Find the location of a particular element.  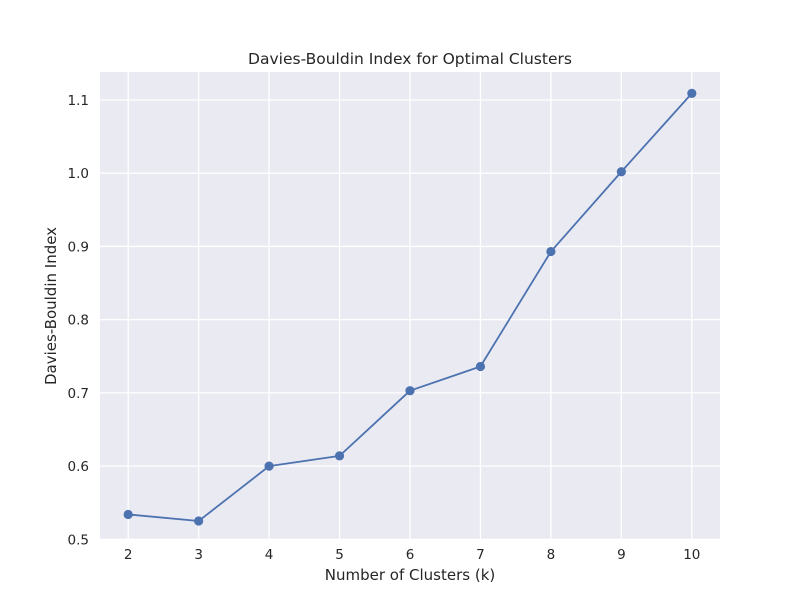

y-tick-label: 0.9 is located at coordinates (78, 247).